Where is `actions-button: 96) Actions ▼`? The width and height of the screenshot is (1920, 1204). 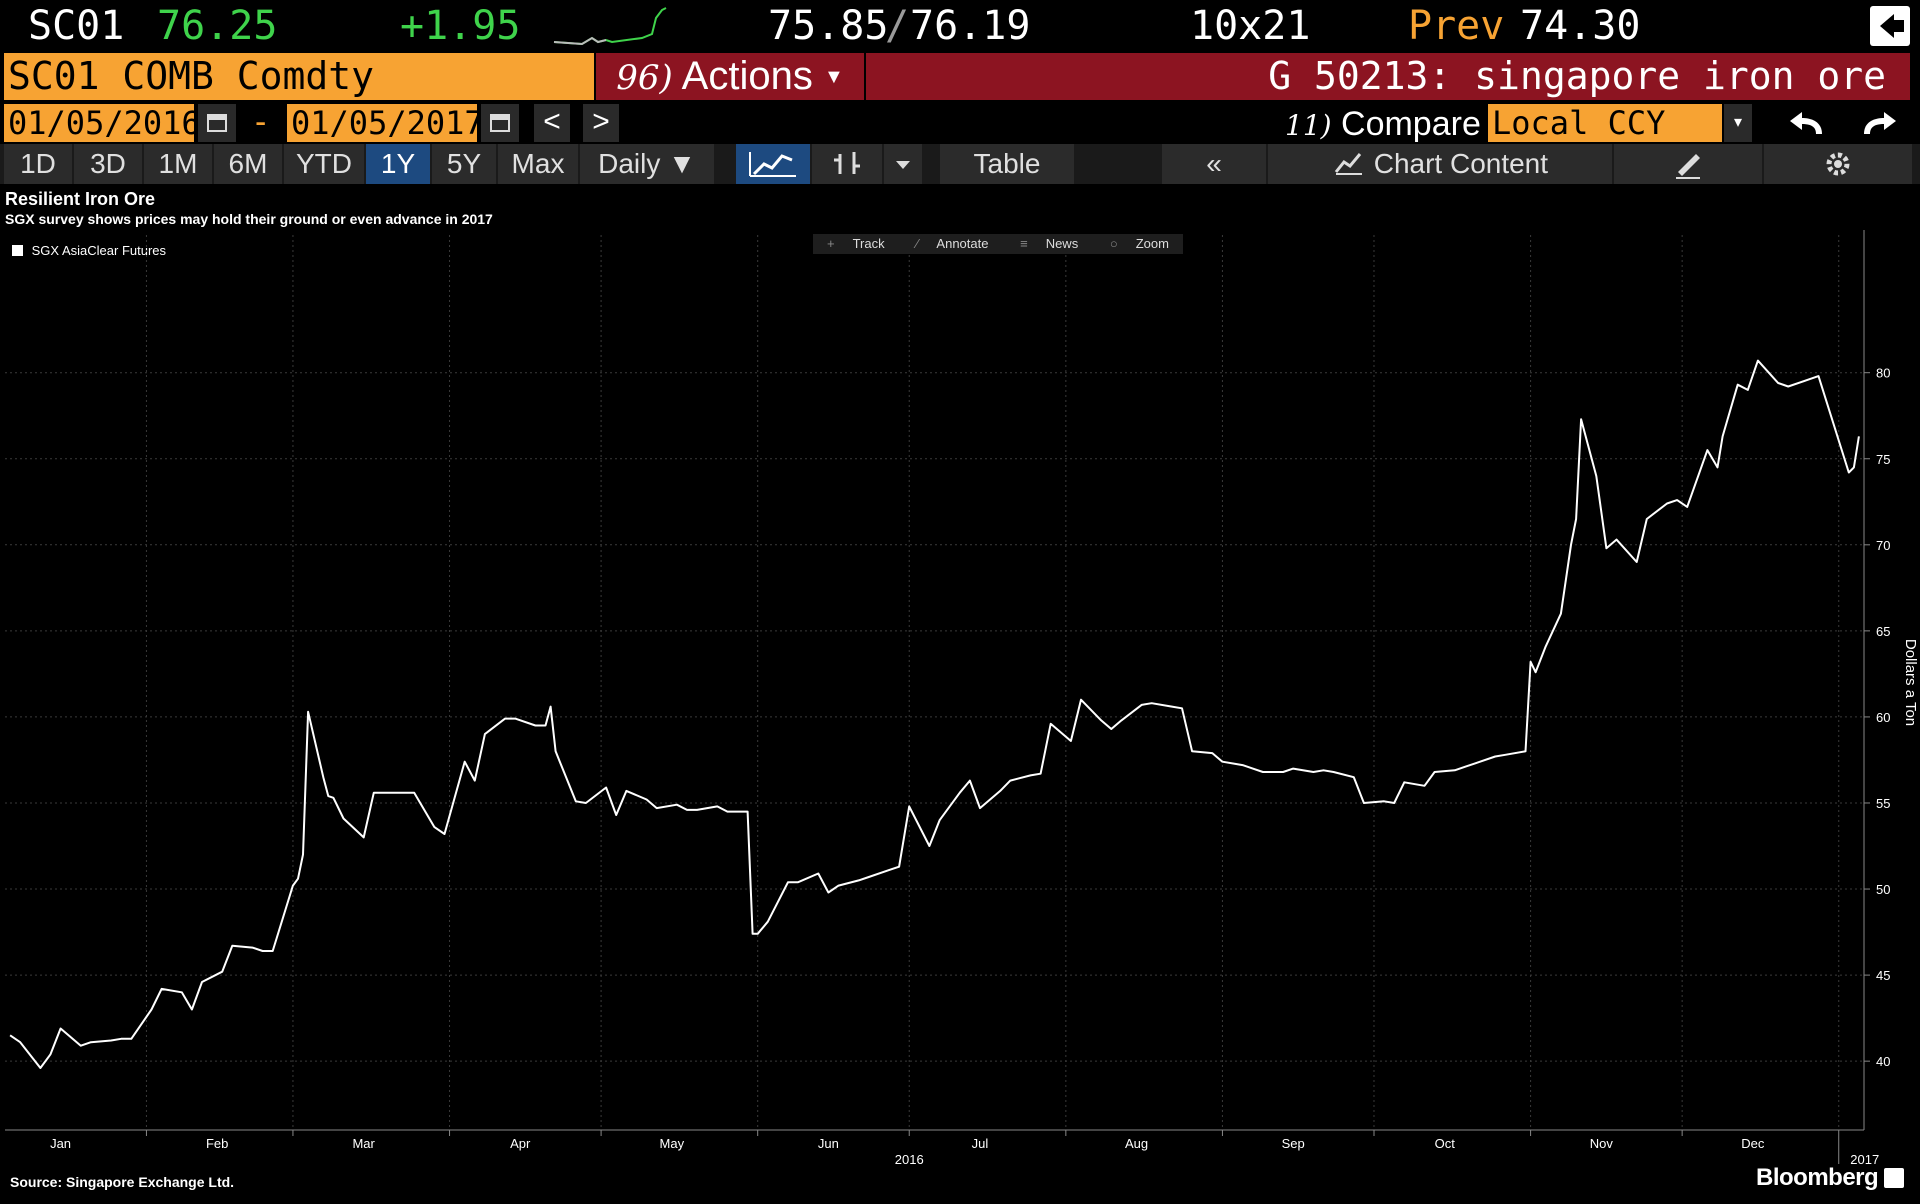 actions-button: 96) Actions ▼ is located at coordinates (730, 76).